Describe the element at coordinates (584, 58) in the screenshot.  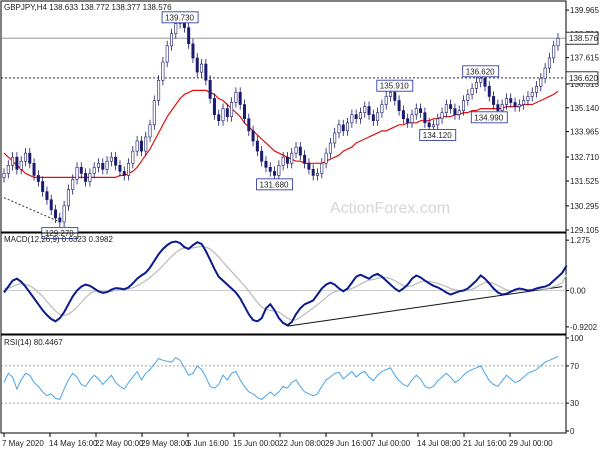
I see `y-tick-label: 137.615` at that location.